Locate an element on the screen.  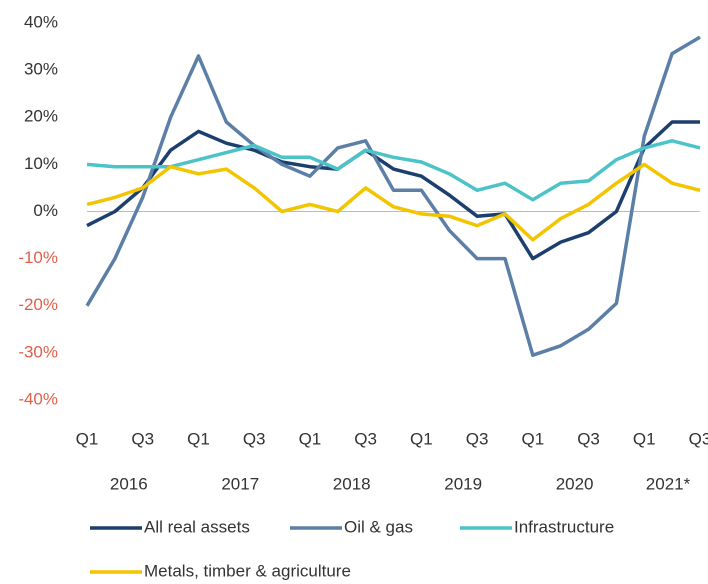
y-tick-label: 20% is located at coordinates (41, 116).